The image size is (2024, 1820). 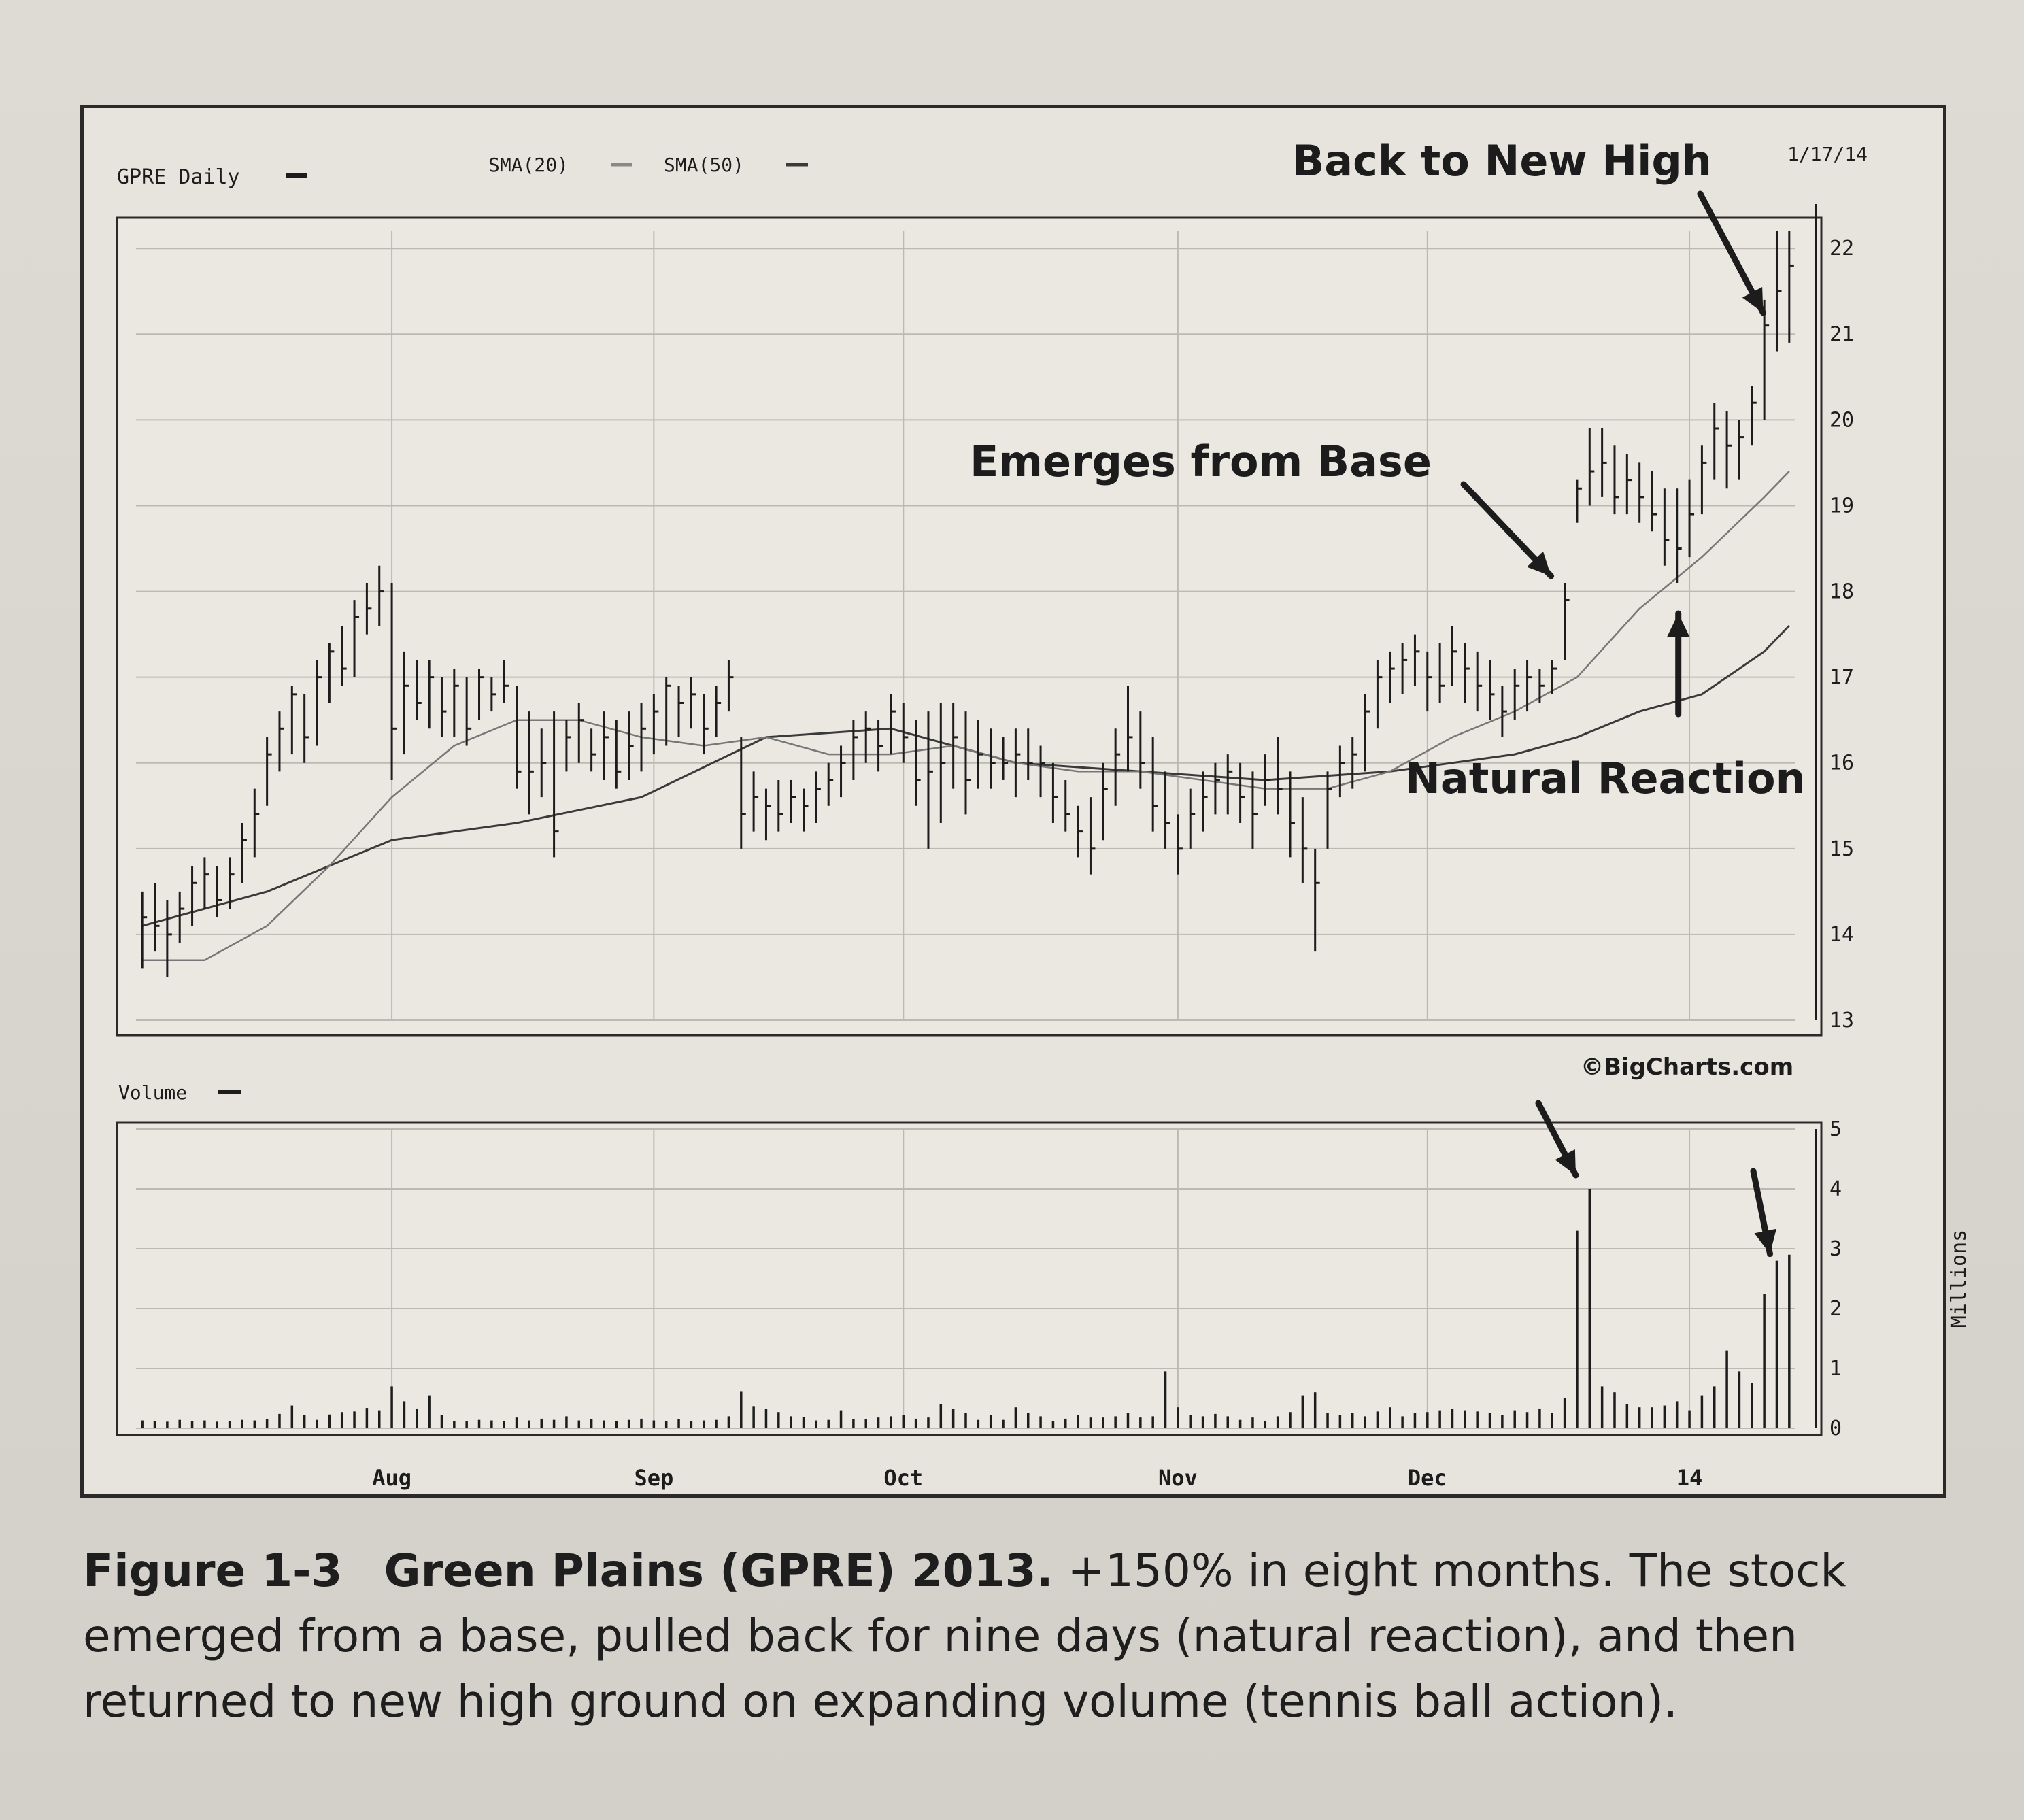 What do you see at coordinates (1765, 1241) in the screenshot?
I see `volume-new-high-arrow-head` at bounding box center [1765, 1241].